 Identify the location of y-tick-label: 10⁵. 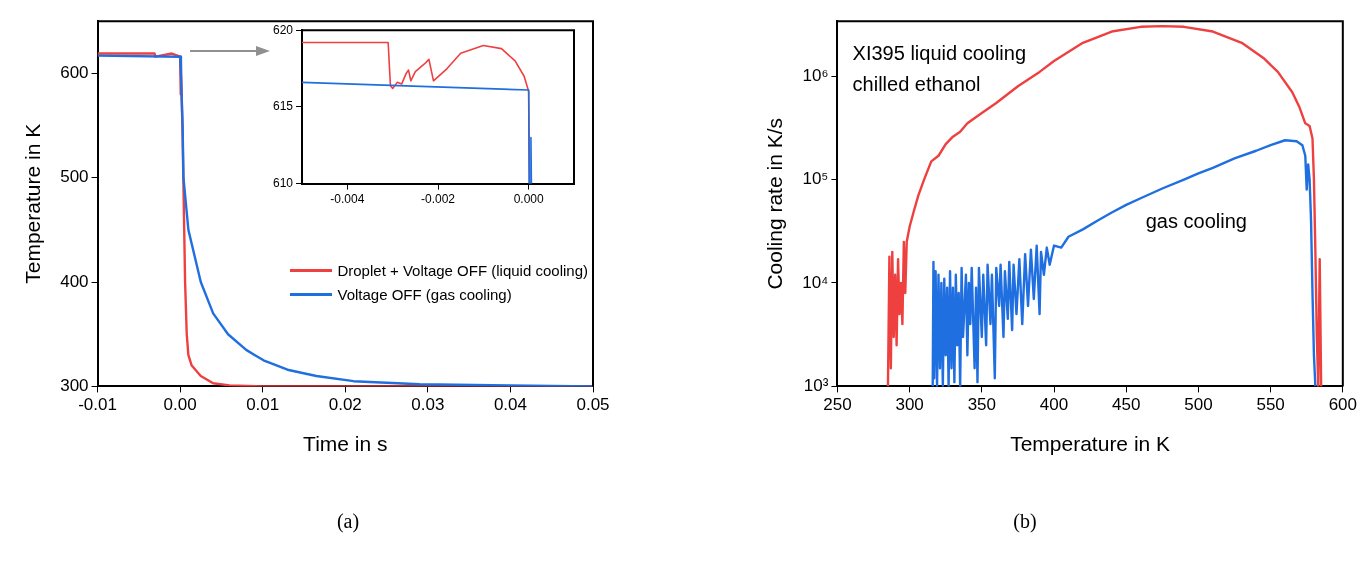
(815, 179).